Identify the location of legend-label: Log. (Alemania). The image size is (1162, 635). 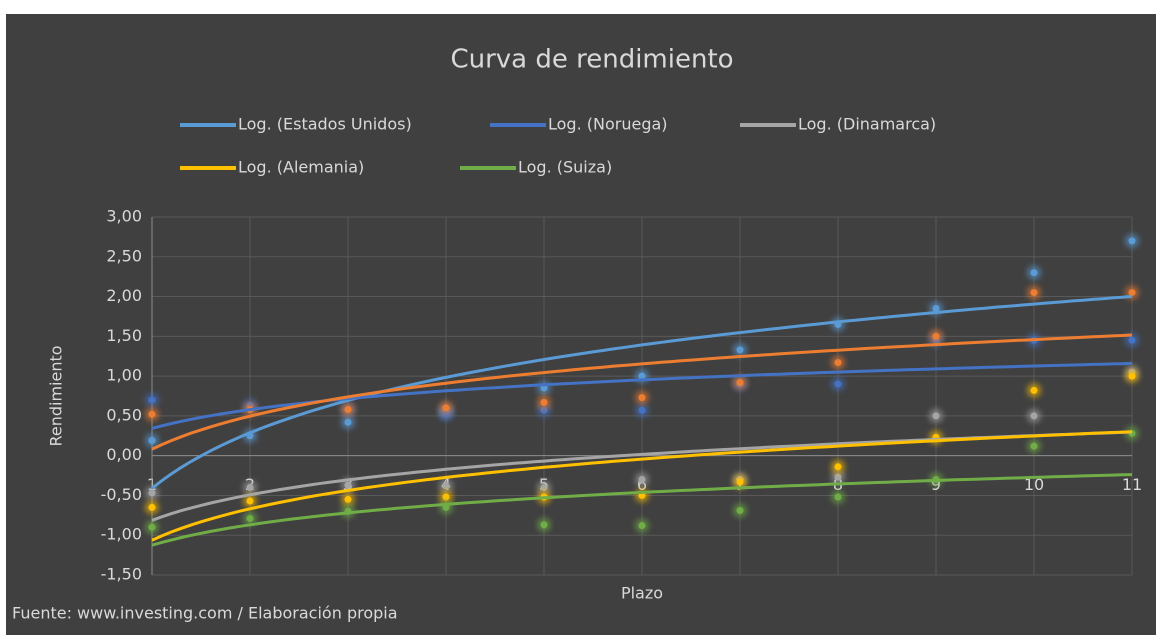
(301, 167).